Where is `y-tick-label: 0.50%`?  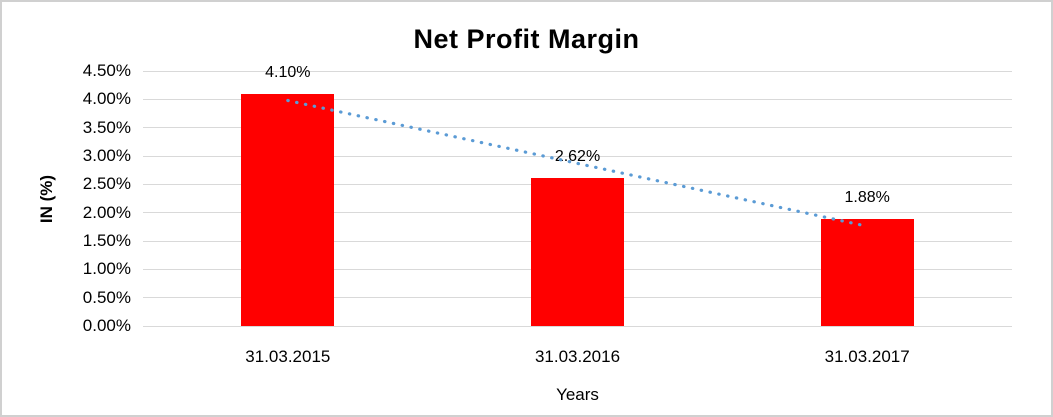
y-tick-label: 0.50% is located at coordinates (106, 297).